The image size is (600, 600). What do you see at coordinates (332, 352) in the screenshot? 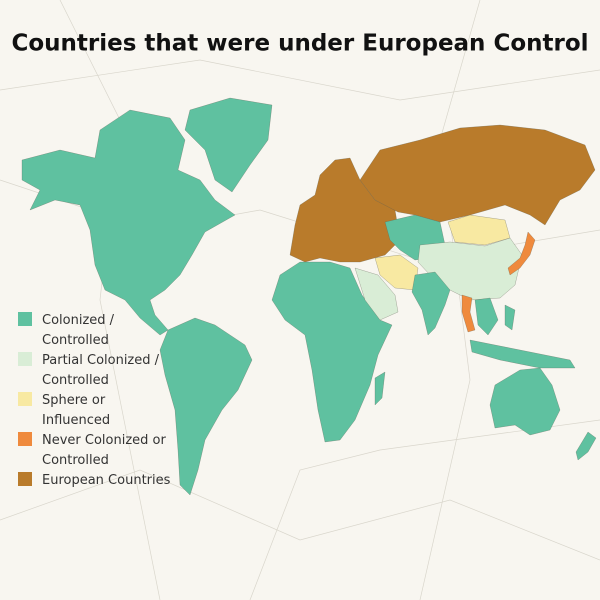
I see `africa` at bounding box center [332, 352].